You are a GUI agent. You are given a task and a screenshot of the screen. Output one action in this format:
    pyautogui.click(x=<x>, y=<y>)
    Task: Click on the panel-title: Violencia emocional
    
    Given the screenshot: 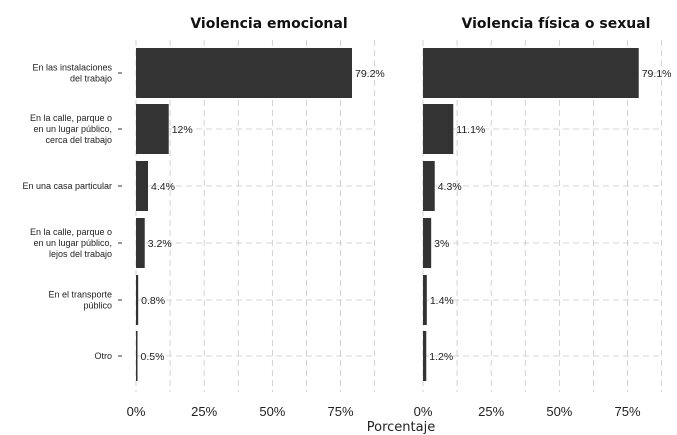 What is the action you would take?
    pyautogui.click(x=268, y=24)
    